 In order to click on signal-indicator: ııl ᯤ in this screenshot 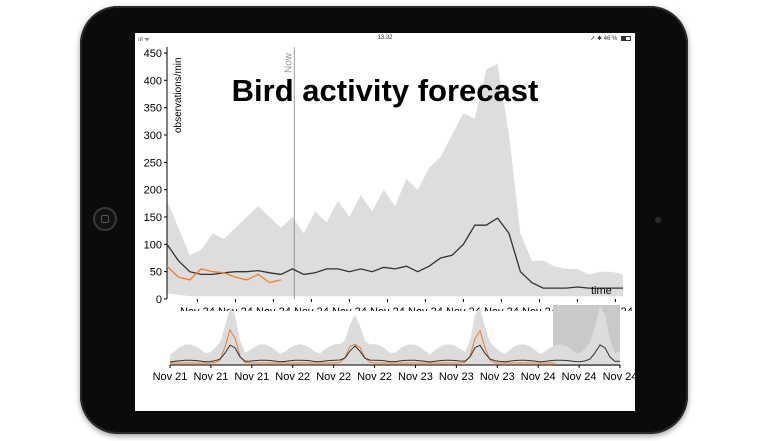, I will do `click(144, 40)`.